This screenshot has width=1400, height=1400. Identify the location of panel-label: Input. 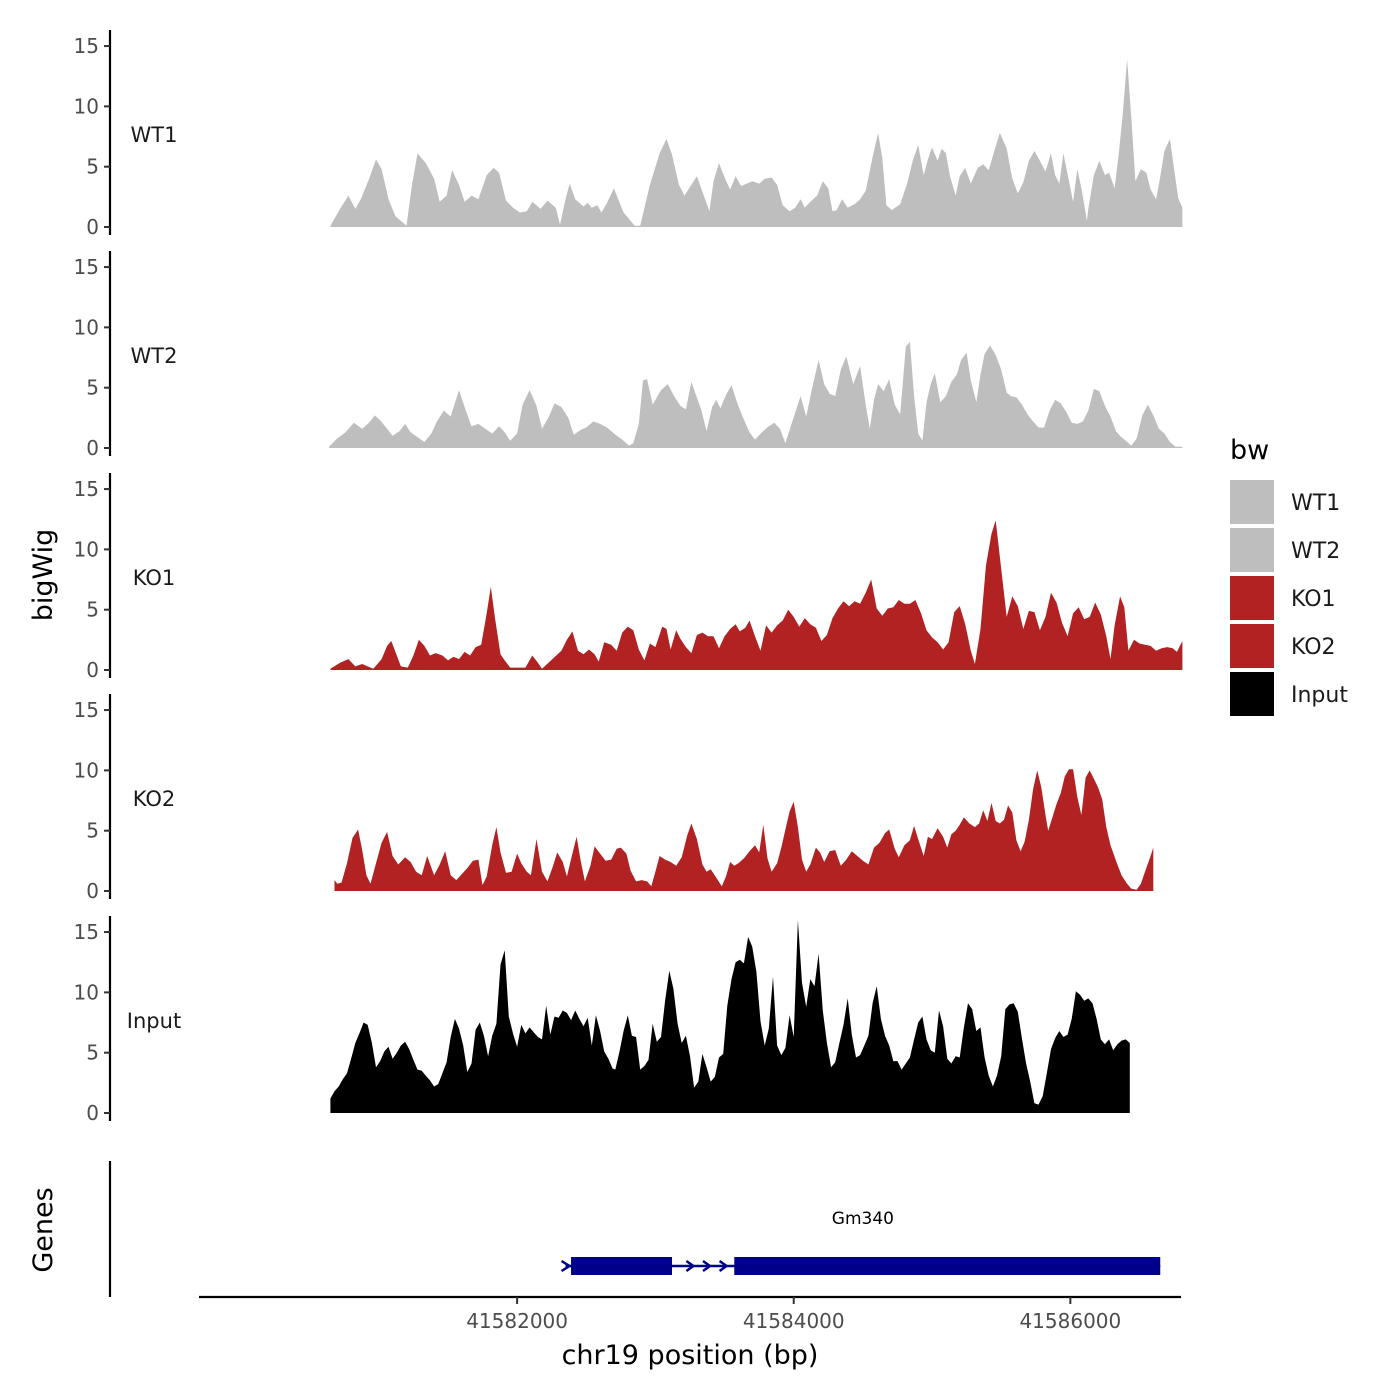
(154, 1021).